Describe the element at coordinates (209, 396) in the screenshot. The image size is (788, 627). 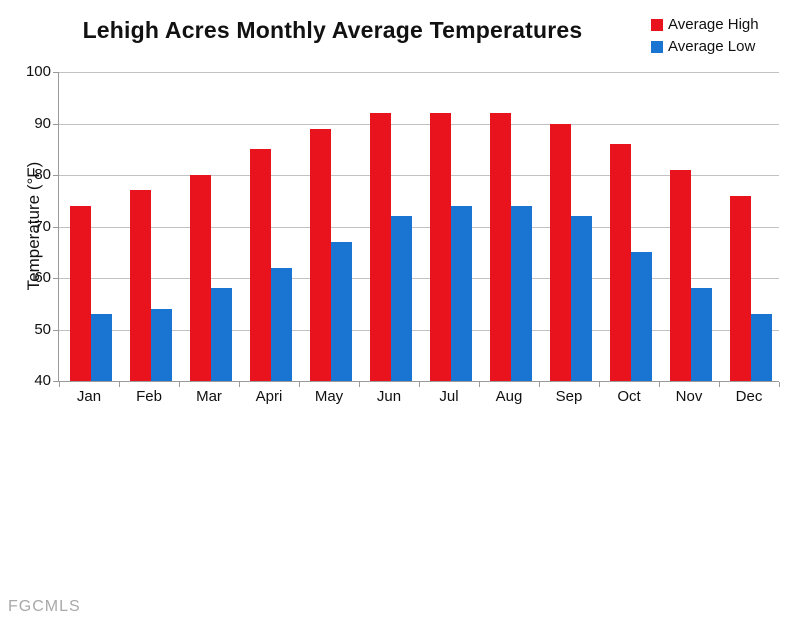
I see `x-label-mar: Mar` at that location.